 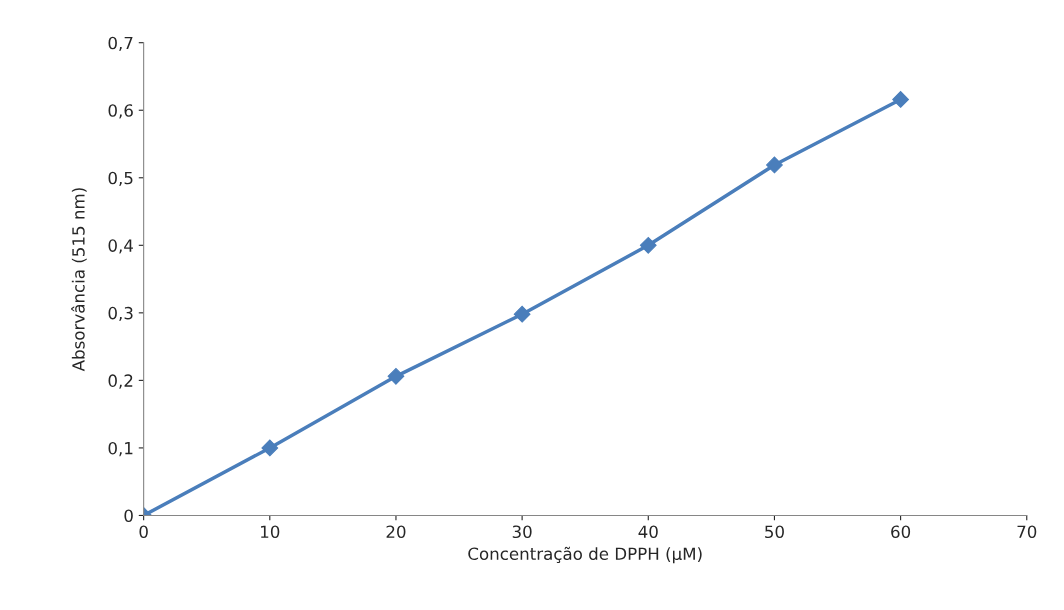 What do you see at coordinates (396, 532) in the screenshot?
I see `x-tick-label: 20` at bounding box center [396, 532].